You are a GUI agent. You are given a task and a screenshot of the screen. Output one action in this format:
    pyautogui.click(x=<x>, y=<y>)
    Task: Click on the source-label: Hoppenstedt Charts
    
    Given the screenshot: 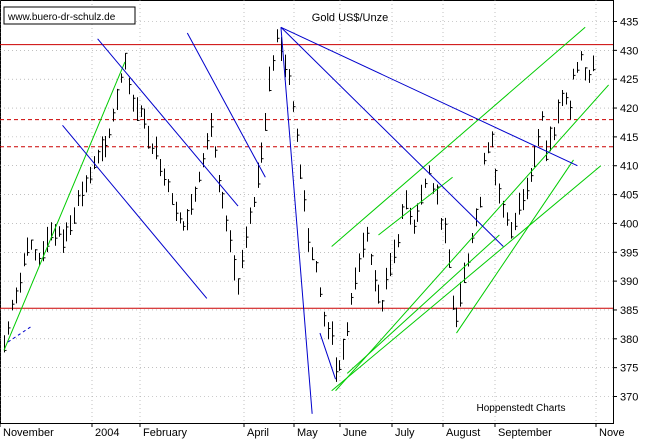 What is the action you would take?
    pyautogui.click(x=521, y=408)
    